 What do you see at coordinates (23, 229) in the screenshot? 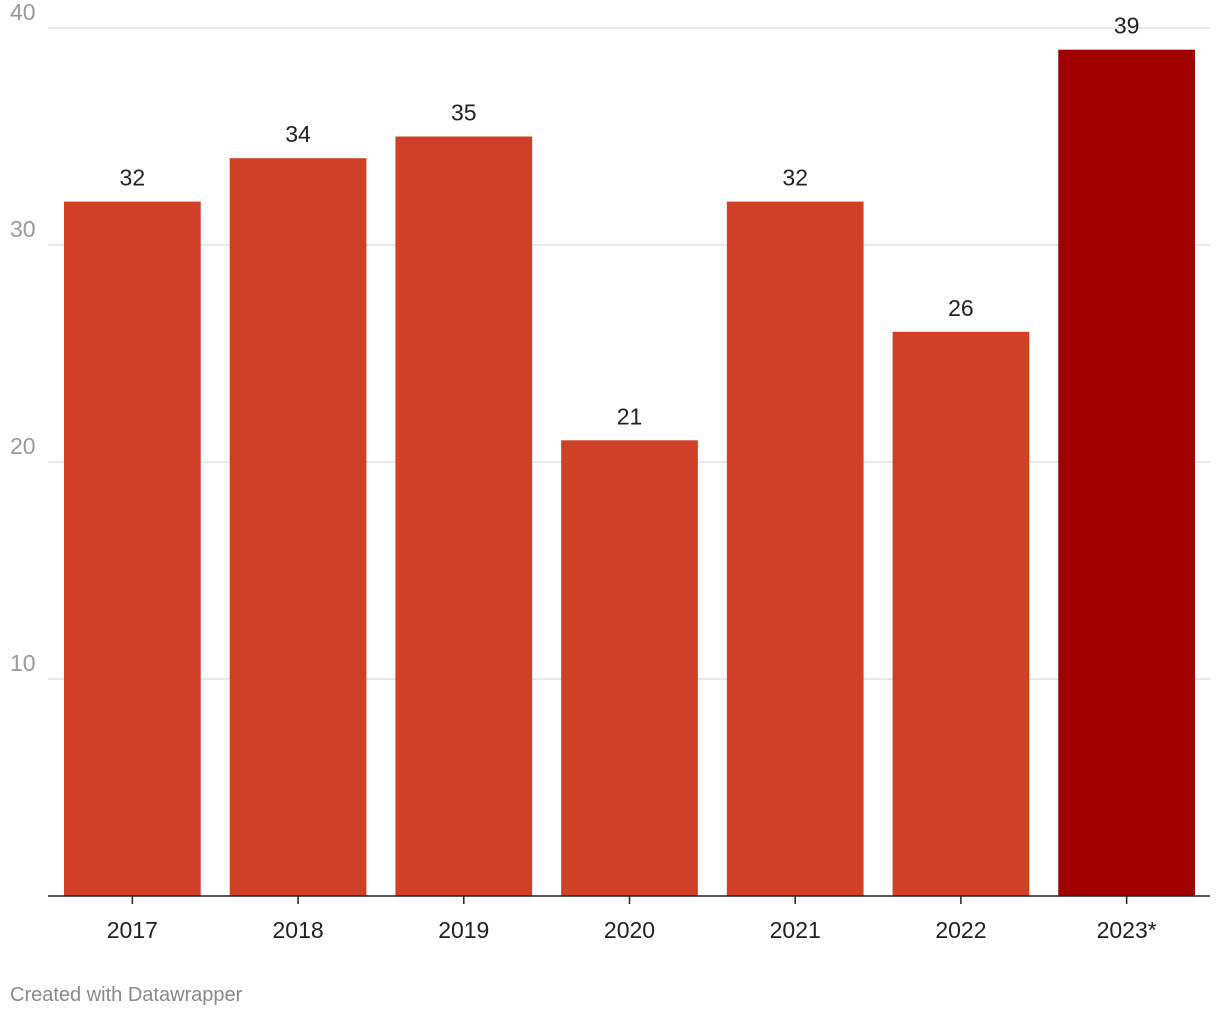
I see `y-tick-label: 30` at bounding box center [23, 229].